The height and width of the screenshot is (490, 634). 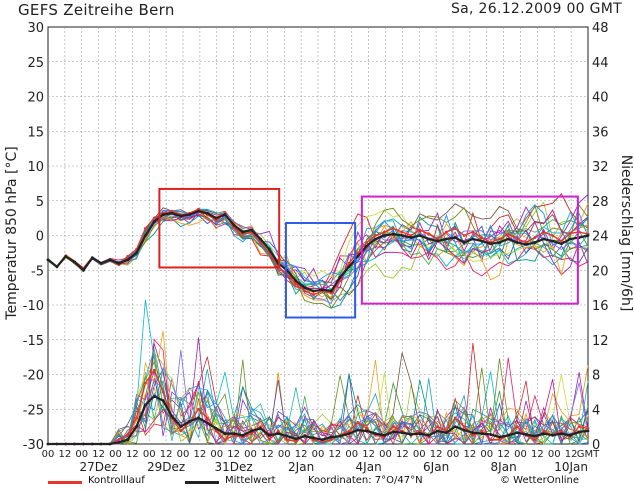 I want to click on copyright: © WetterOnline, so click(x=539, y=480).